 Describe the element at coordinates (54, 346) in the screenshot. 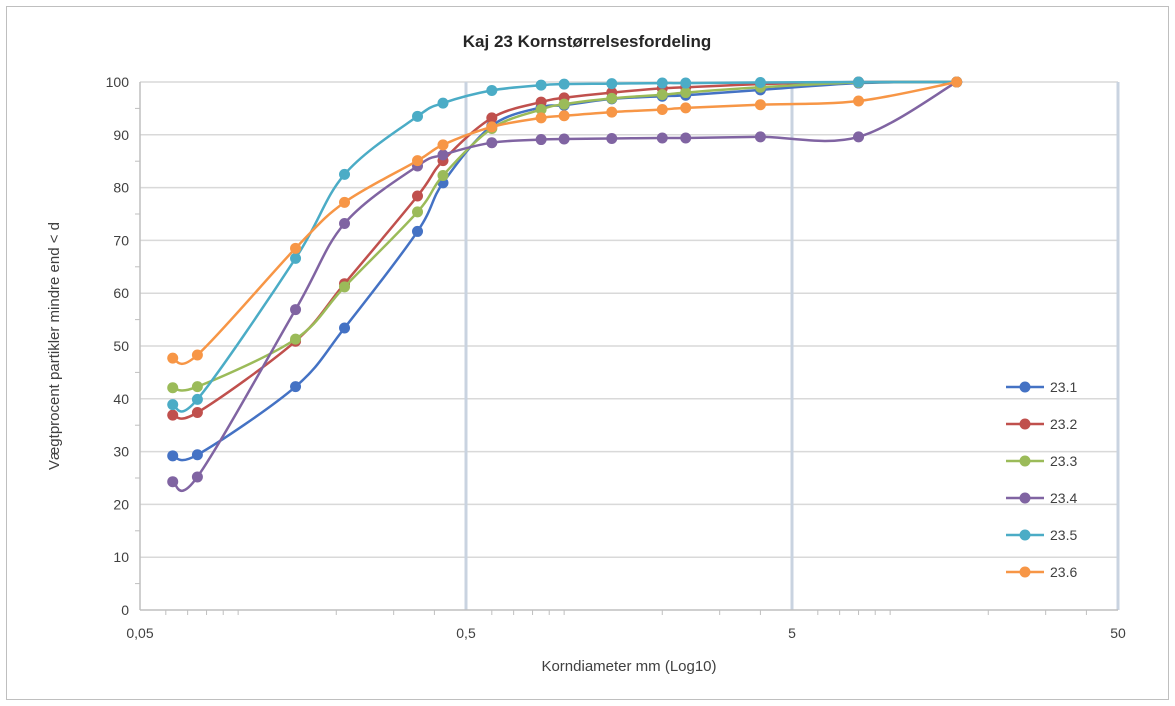

I see `y-axis-label: Vægtprocent partikler mindre end < d` at that location.